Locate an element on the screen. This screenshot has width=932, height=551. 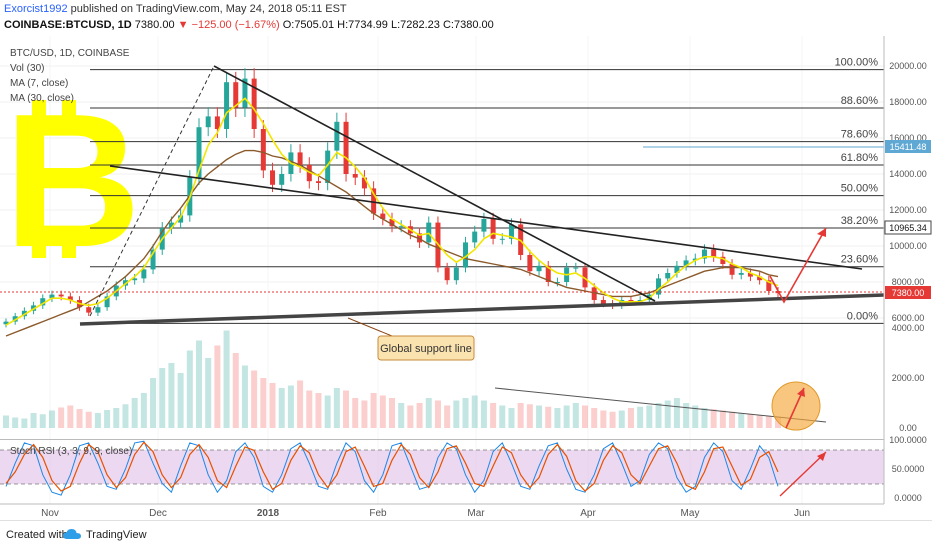
fib-label: 100.00% is located at coordinates (857, 63).